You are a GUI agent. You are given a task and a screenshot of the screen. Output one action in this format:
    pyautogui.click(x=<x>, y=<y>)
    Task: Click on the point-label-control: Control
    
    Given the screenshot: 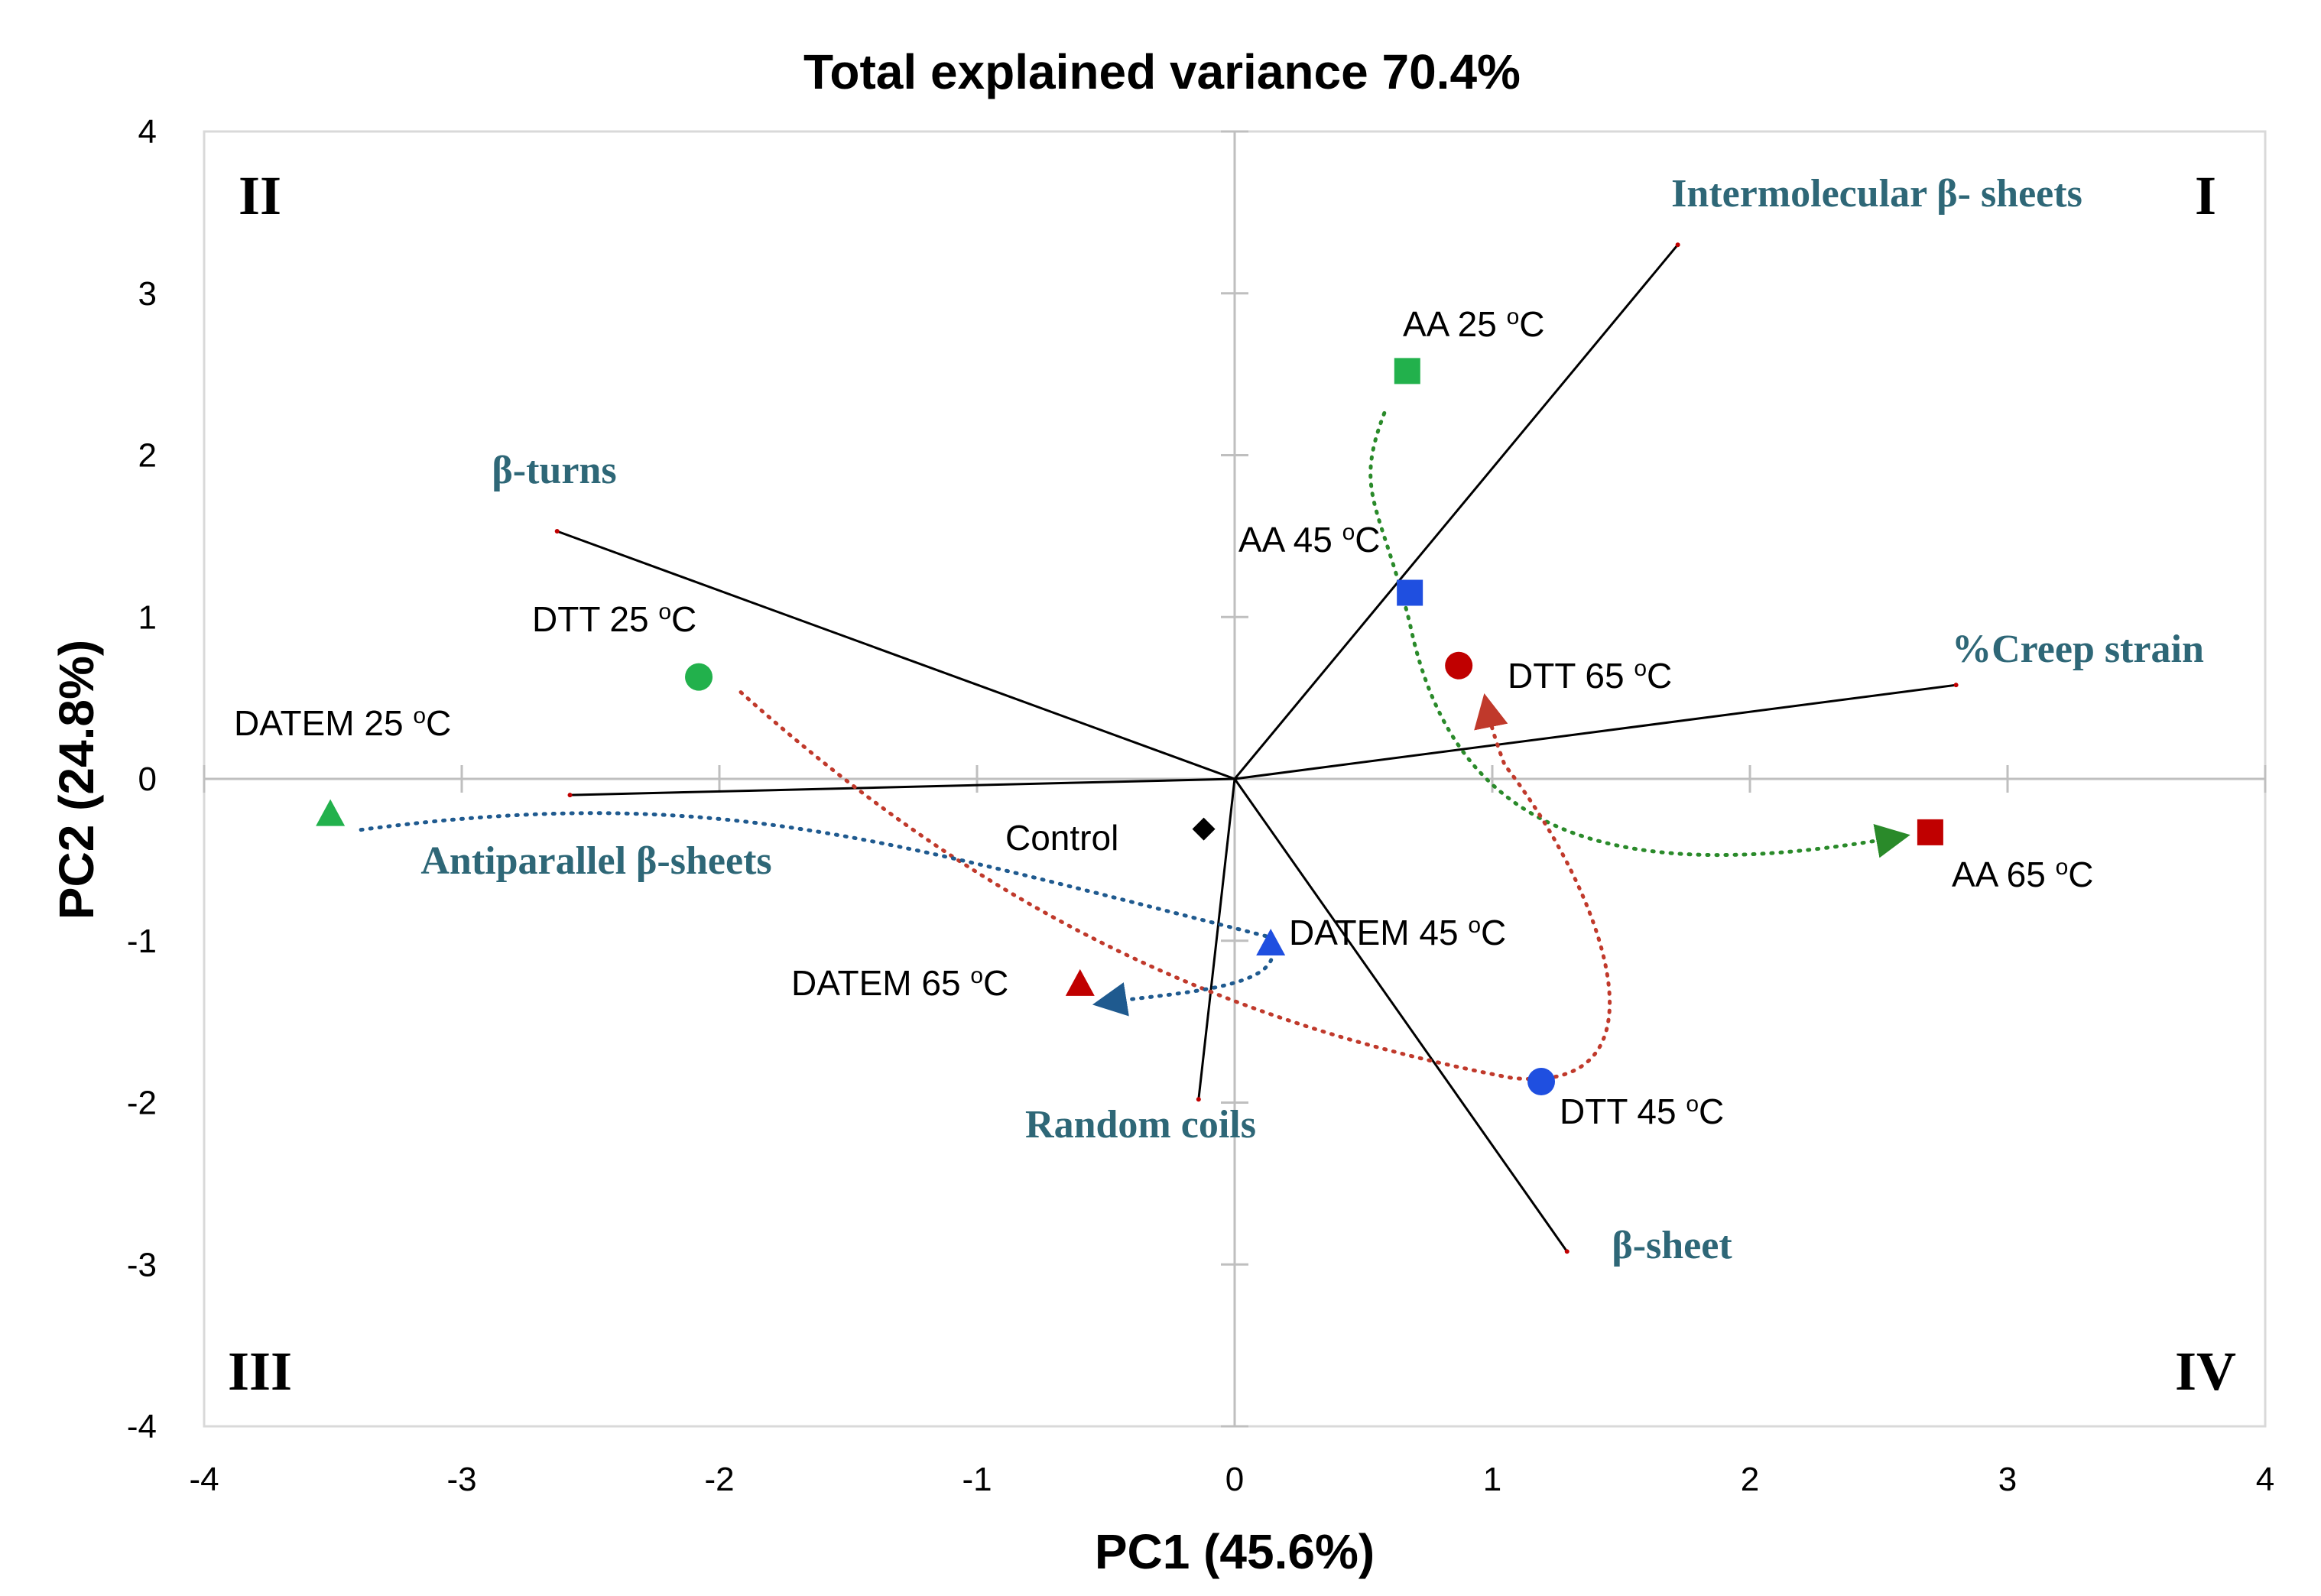 What is the action you would take?
    pyautogui.click(x=1061, y=838)
    